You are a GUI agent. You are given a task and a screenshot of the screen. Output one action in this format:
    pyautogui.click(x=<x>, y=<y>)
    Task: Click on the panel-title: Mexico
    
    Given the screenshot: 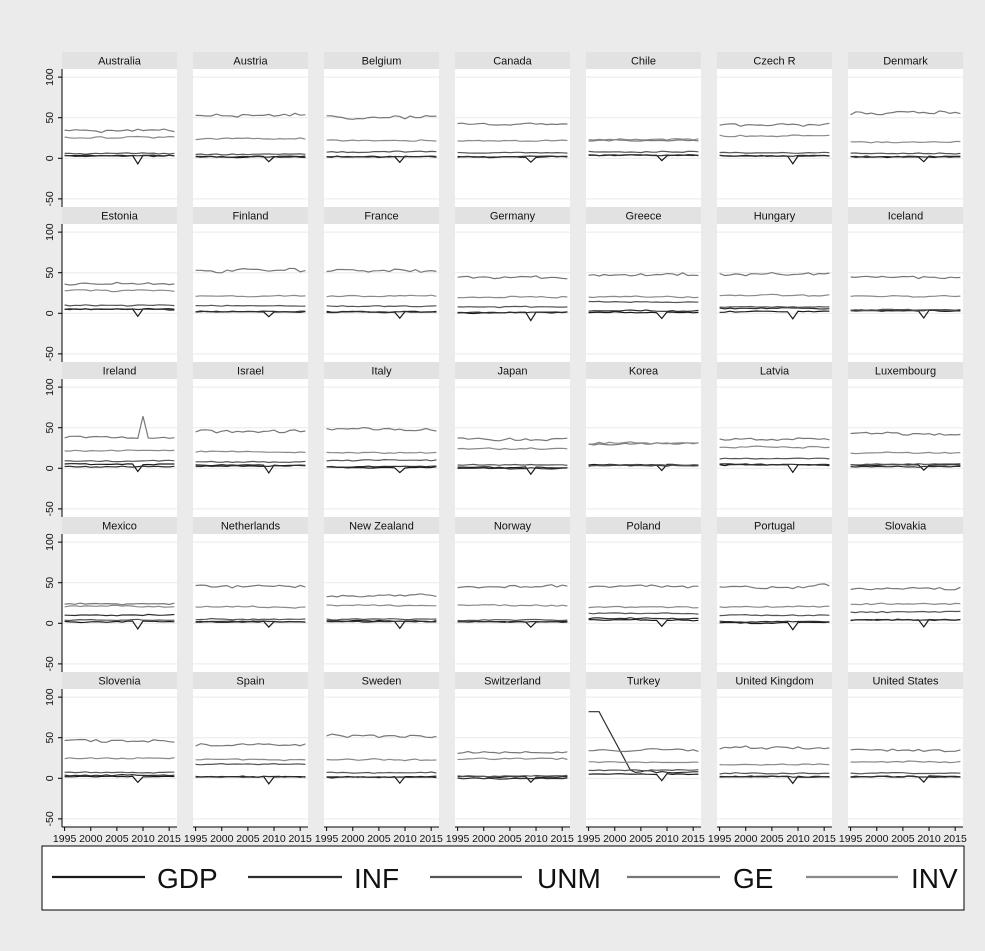 What is the action you would take?
    pyautogui.click(x=119, y=527)
    